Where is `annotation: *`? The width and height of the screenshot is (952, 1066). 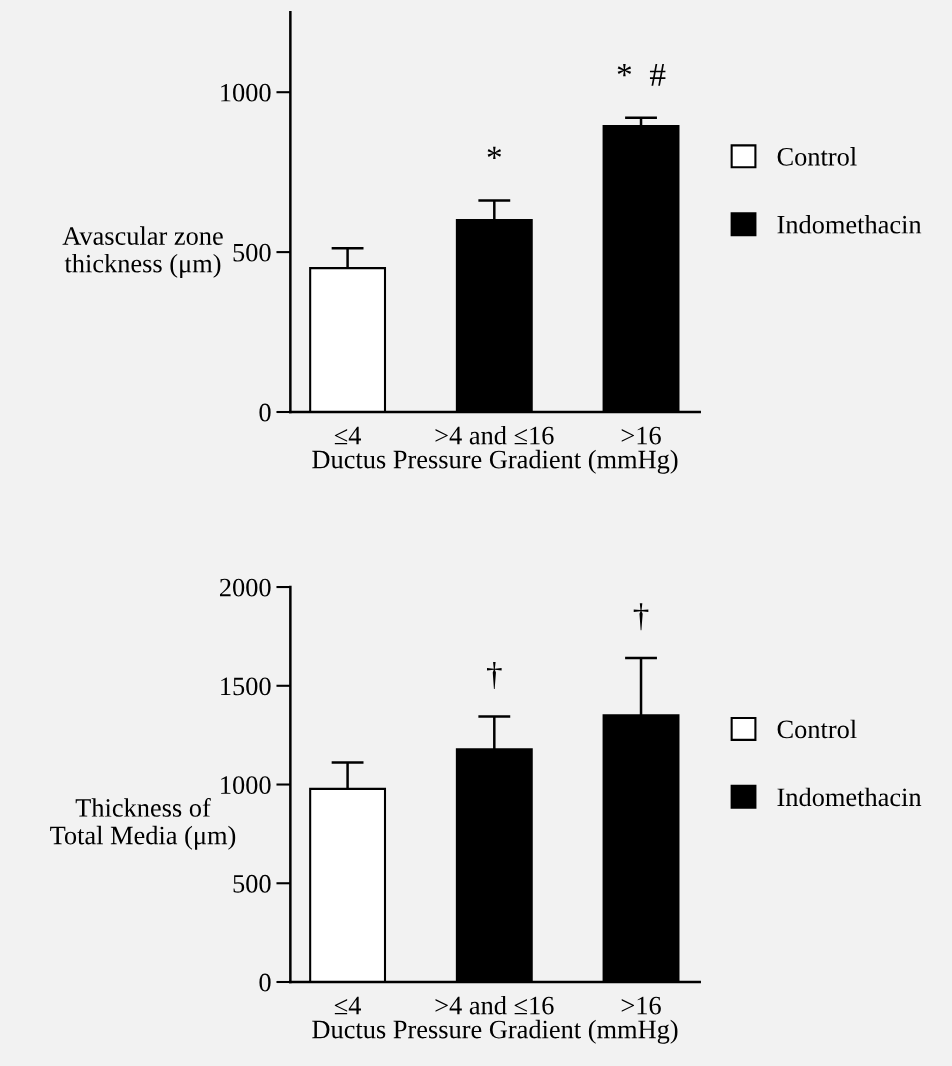 annotation: * is located at coordinates (494, 153).